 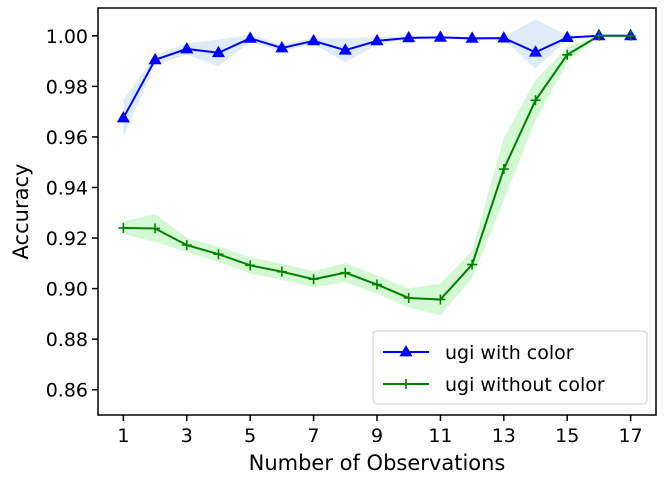 I want to click on legend-box, so click(x=510, y=367).